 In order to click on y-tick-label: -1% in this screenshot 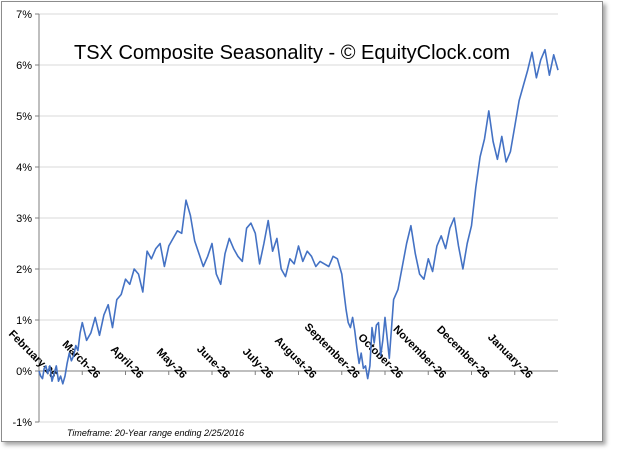, I will do `click(22, 423)`.